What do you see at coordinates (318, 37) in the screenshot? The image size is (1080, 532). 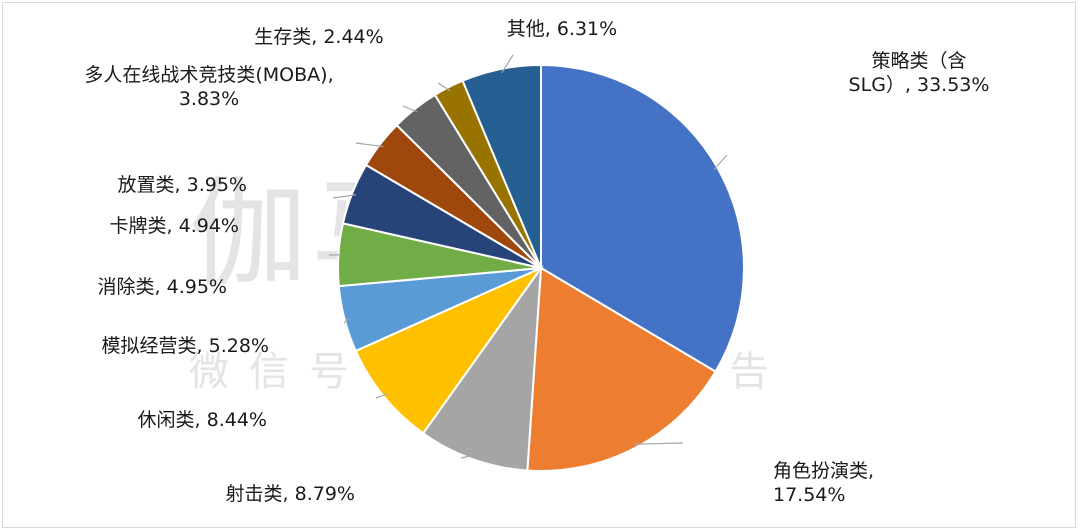 I see `data-label: 生存类, 2.44%` at bounding box center [318, 37].